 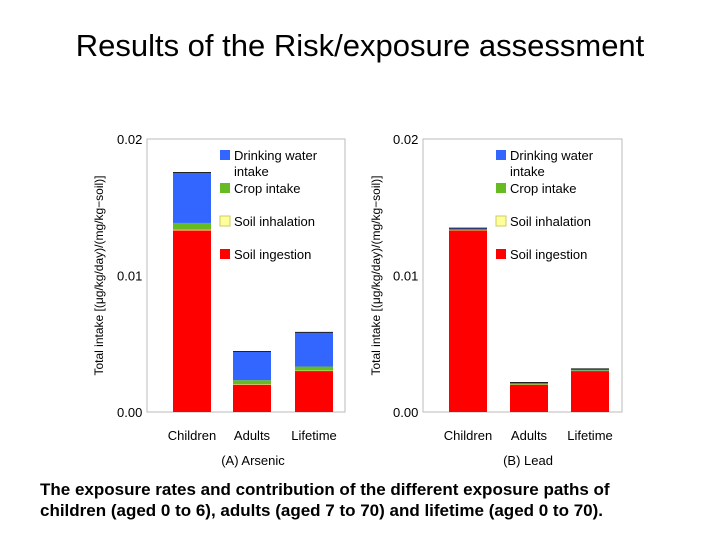 I want to click on chart-title: (B) Lead, so click(x=528, y=460).